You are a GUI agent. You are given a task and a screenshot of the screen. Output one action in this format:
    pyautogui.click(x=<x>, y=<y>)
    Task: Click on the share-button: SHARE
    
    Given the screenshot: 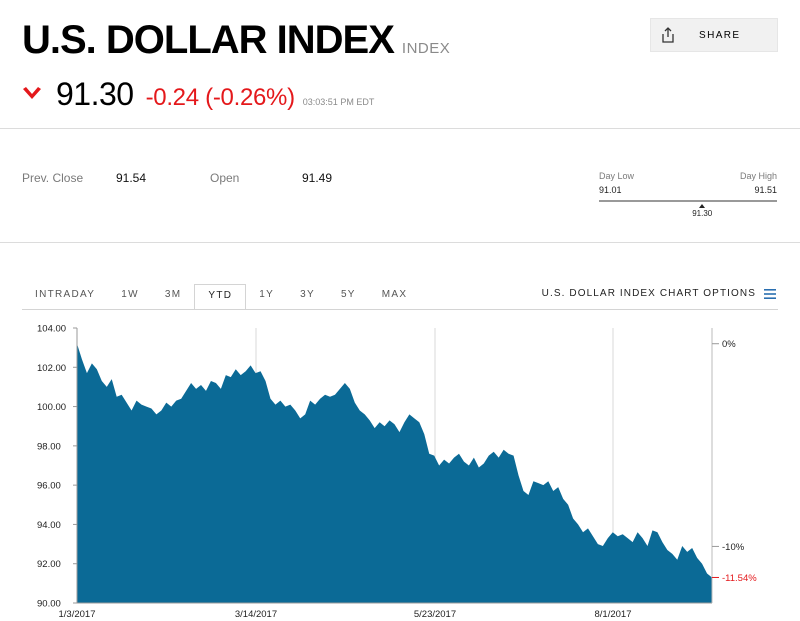 What is the action you would take?
    pyautogui.click(x=714, y=35)
    